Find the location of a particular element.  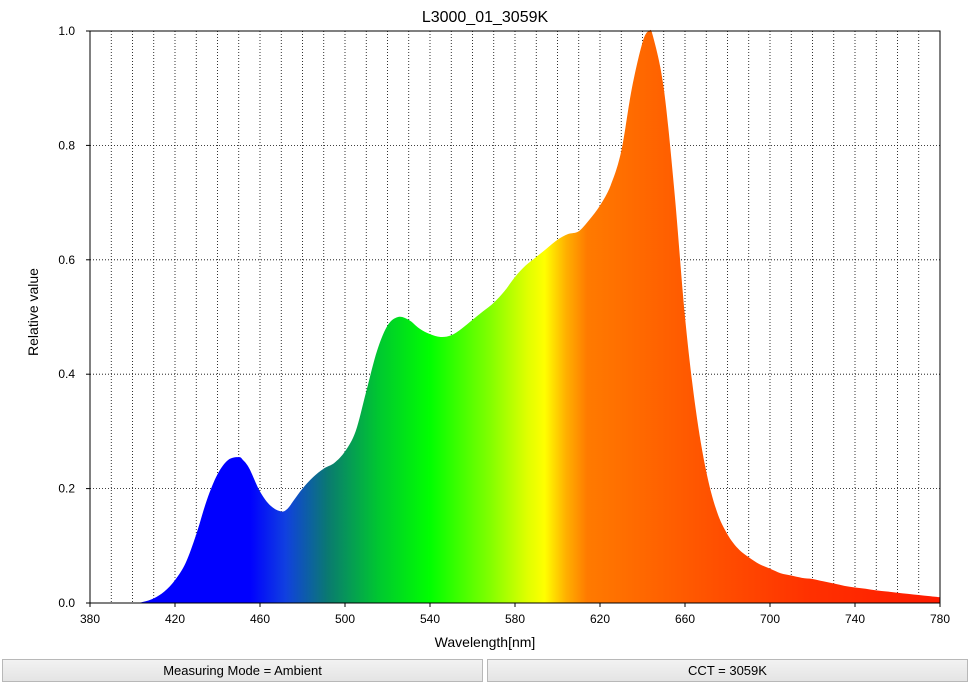

x-tick-label: 500 is located at coordinates (345, 619).